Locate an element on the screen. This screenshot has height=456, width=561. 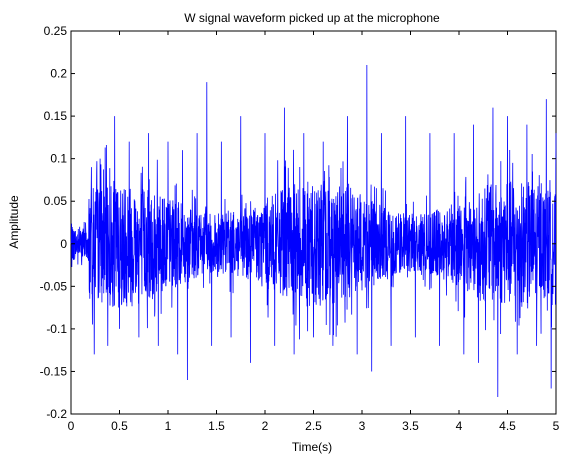
y-tick-label: 0.15 is located at coordinates (56, 116).